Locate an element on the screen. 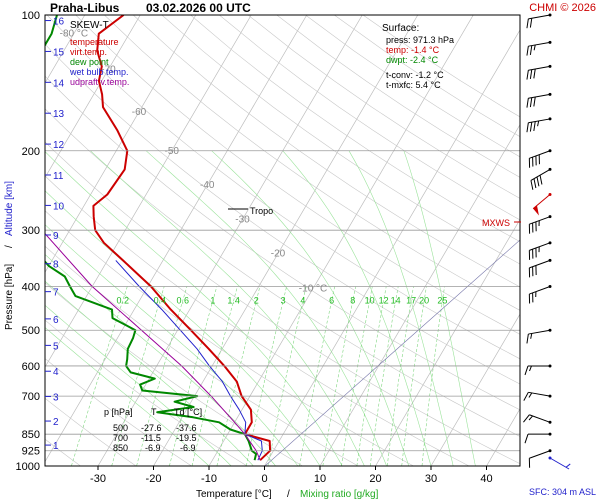  isotherm-label: -80 °C is located at coordinates (74, 34).